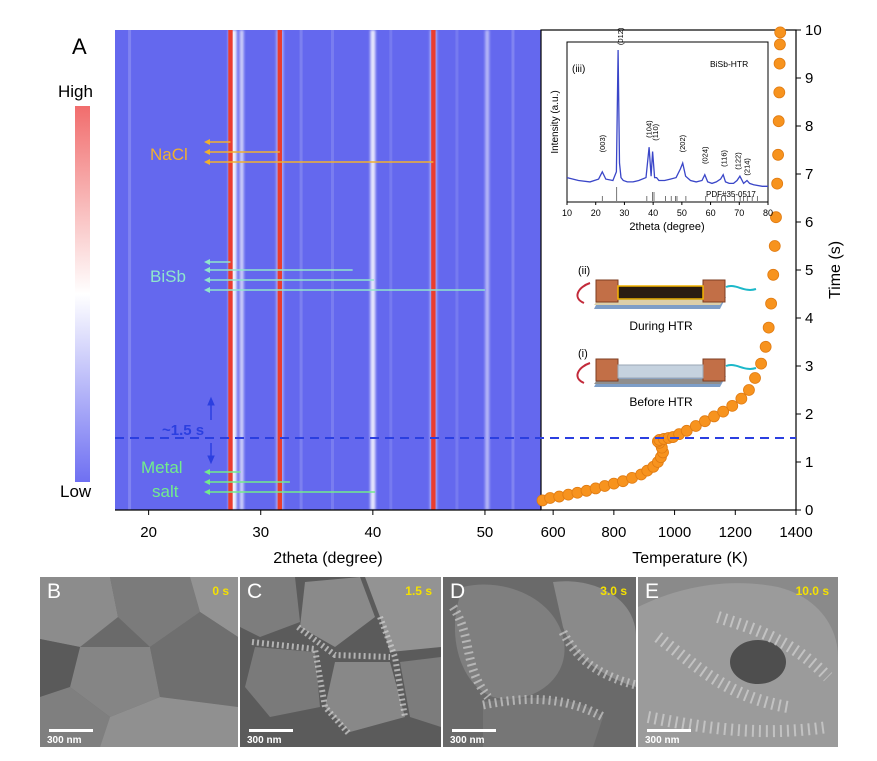 This screenshot has width=877, height=761. Describe the element at coordinates (835, 270) in the screenshot. I see `time-ylabel: Time (s)` at that location.